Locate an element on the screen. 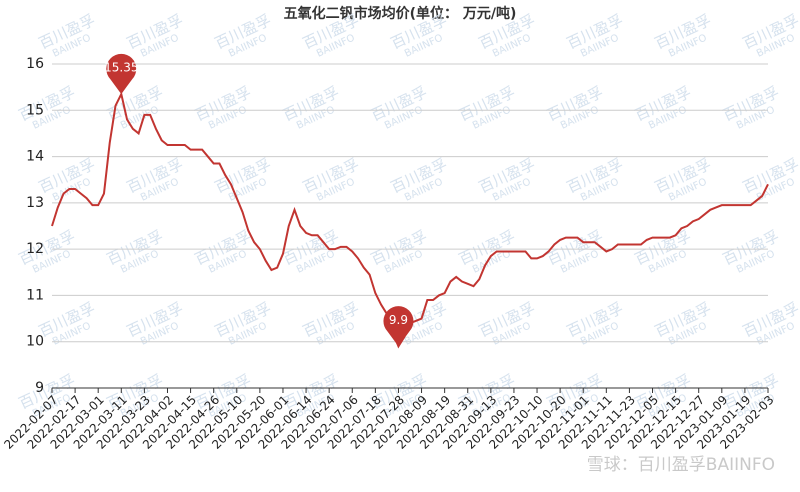  chart-title: 五氧化二钒市场均价(单位： 万元/吨) is located at coordinates (400, 13).